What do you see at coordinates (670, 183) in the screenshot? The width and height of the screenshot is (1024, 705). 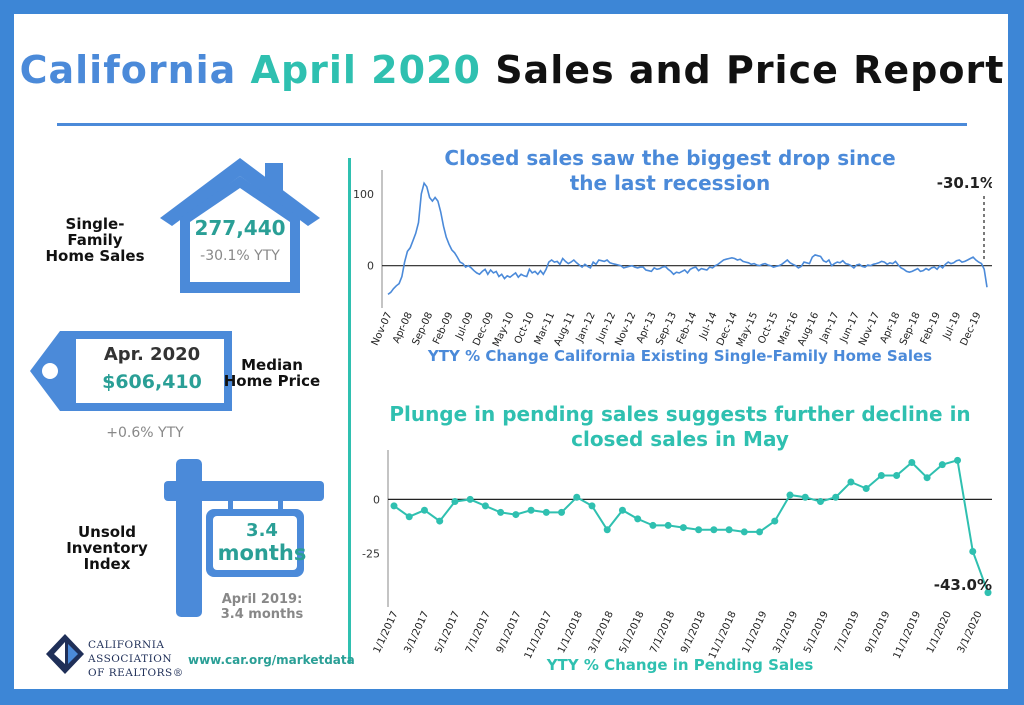 I see `chart1-title-line-2: the last recession` at bounding box center [670, 183].